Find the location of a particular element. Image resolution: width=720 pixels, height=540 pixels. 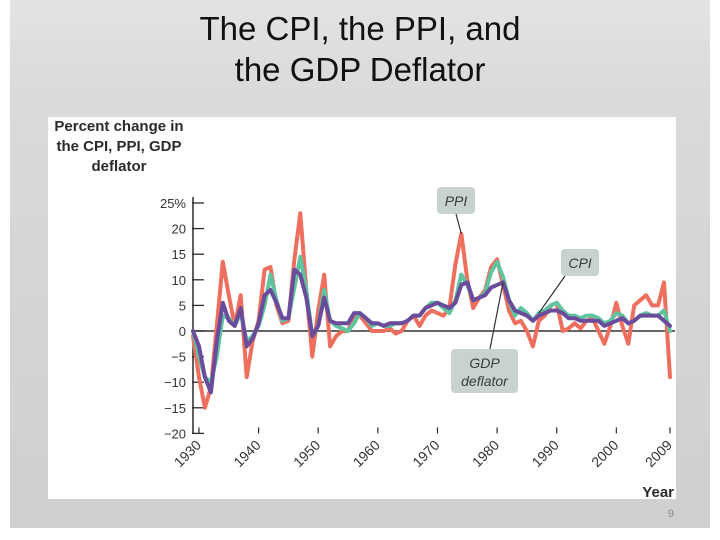

callout-label-gdp-deflator: GDP is located at coordinates (484, 363).